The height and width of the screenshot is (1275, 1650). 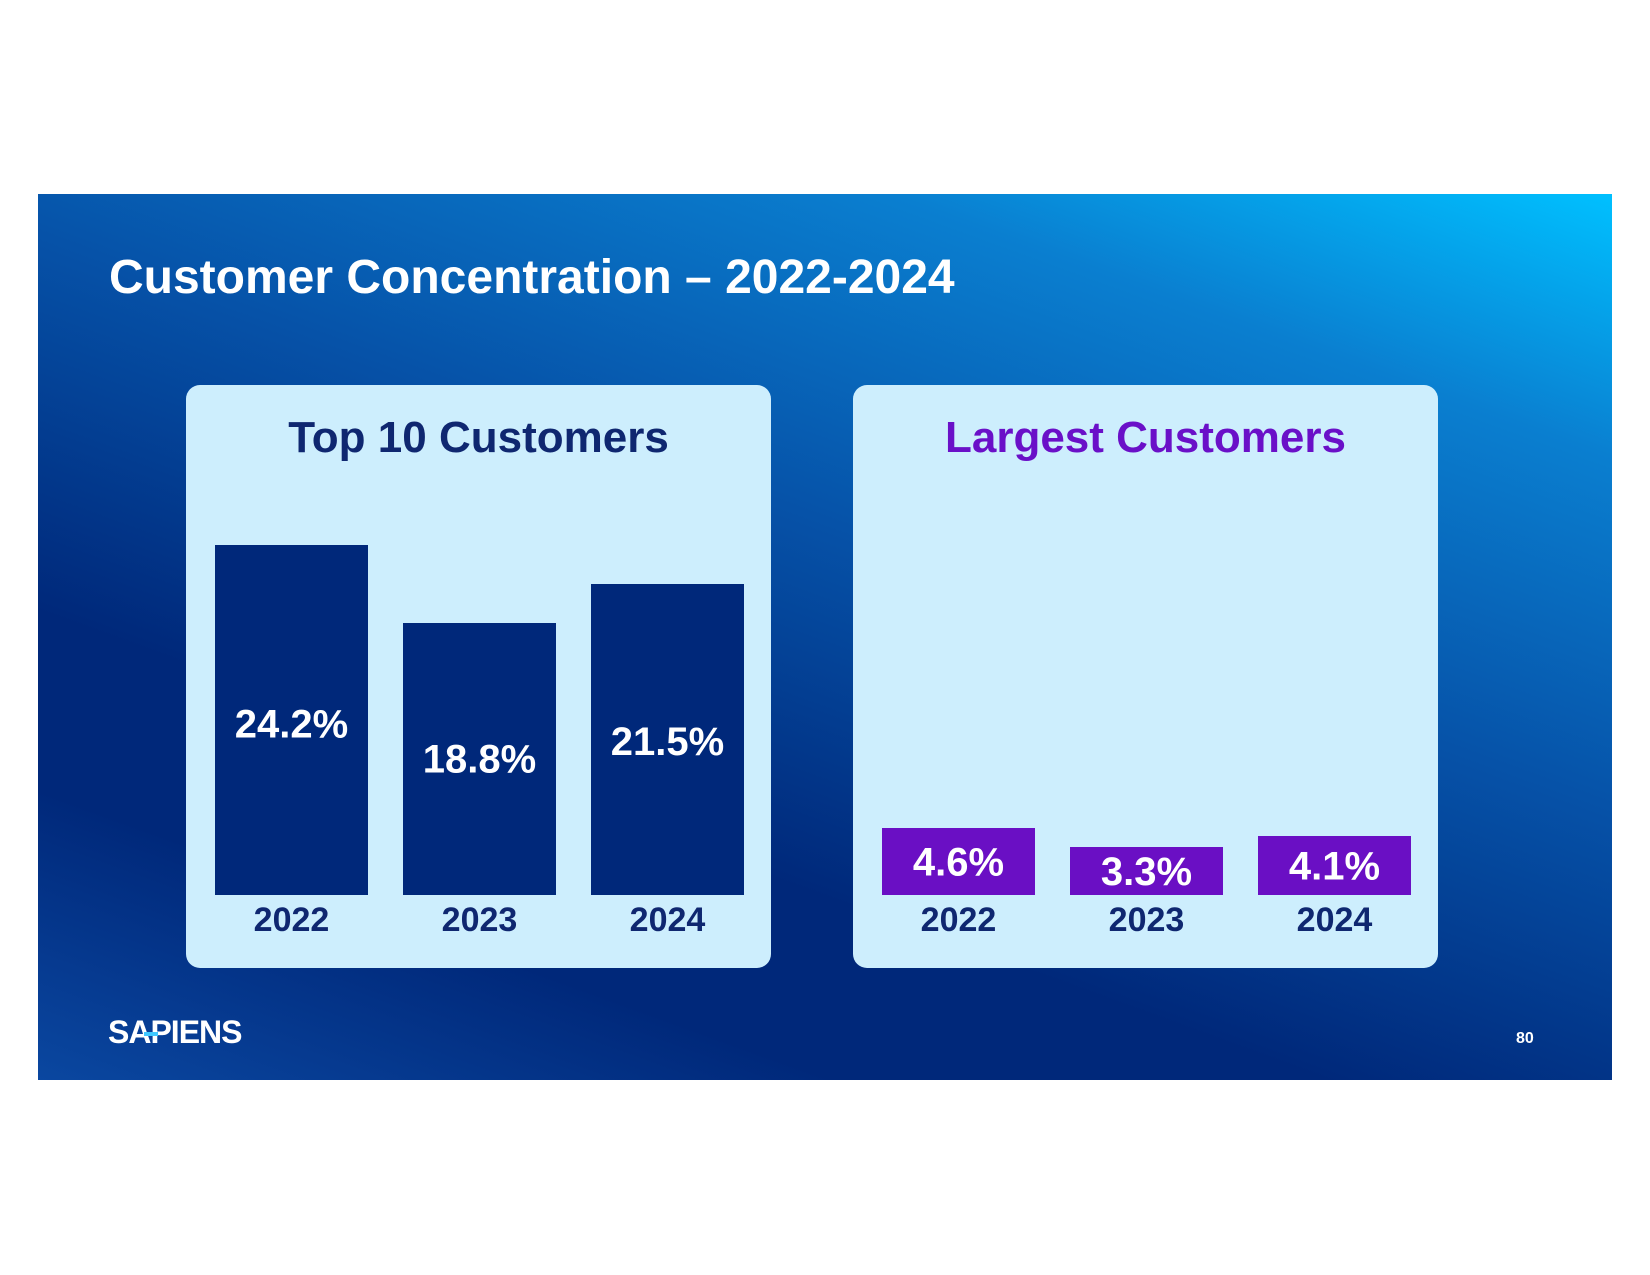 What do you see at coordinates (292, 920) in the screenshot?
I see `top10-category-label: 2022` at bounding box center [292, 920].